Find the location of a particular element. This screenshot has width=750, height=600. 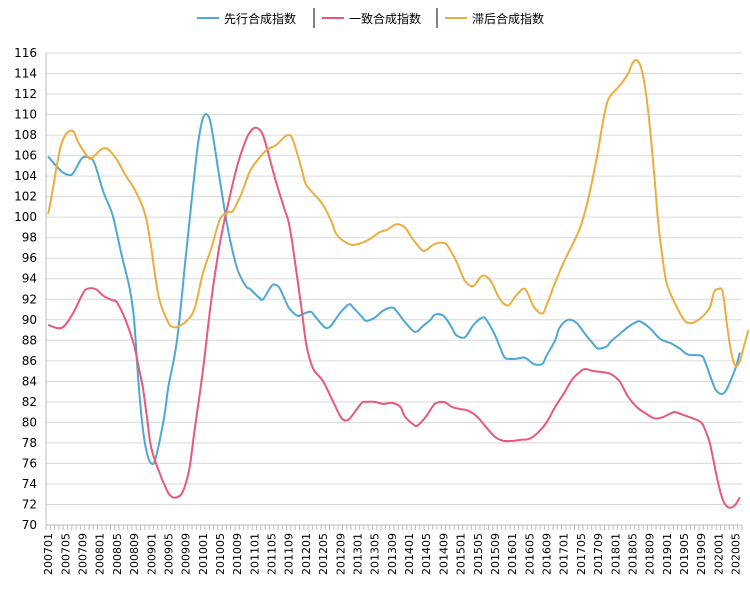

x-tick-label: 201301 is located at coordinates (357, 554).